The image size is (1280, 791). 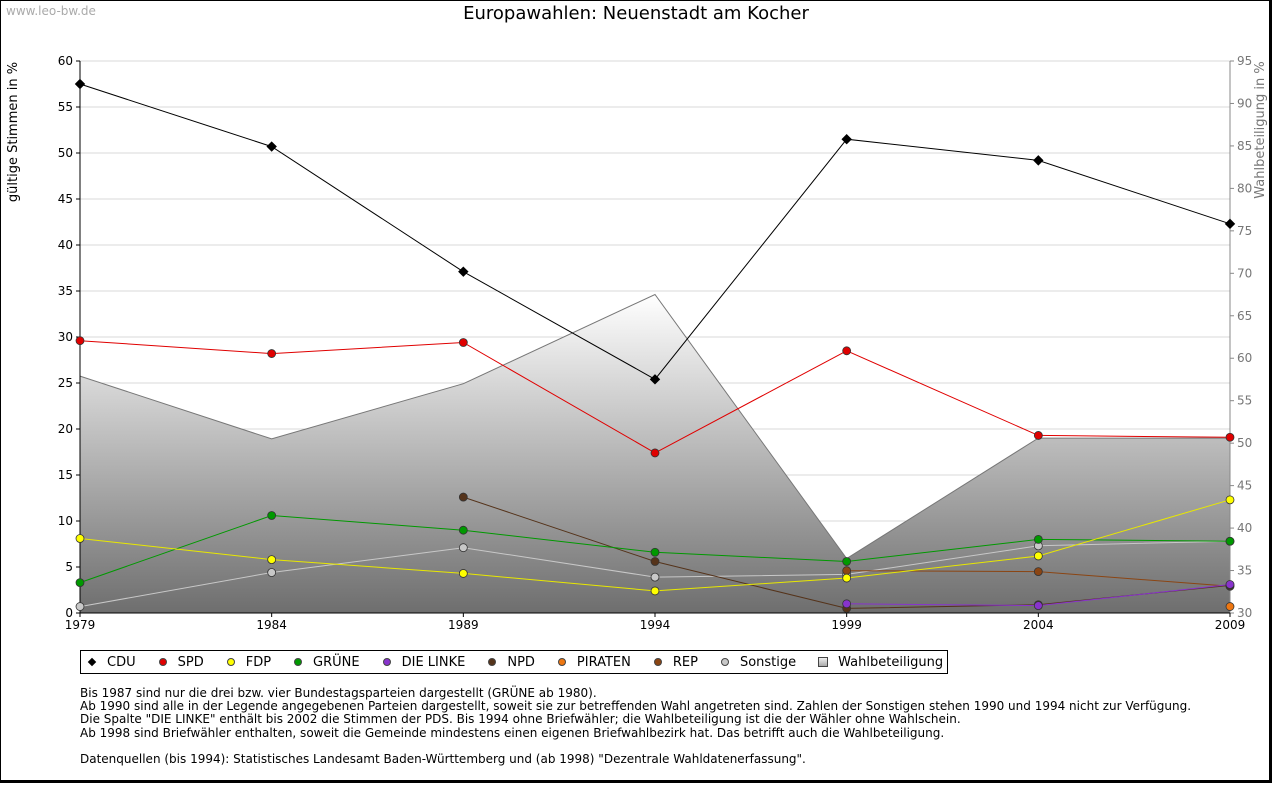 What do you see at coordinates (1244, 316) in the screenshot?
I see `y2-tick-label: 65` at bounding box center [1244, 316].